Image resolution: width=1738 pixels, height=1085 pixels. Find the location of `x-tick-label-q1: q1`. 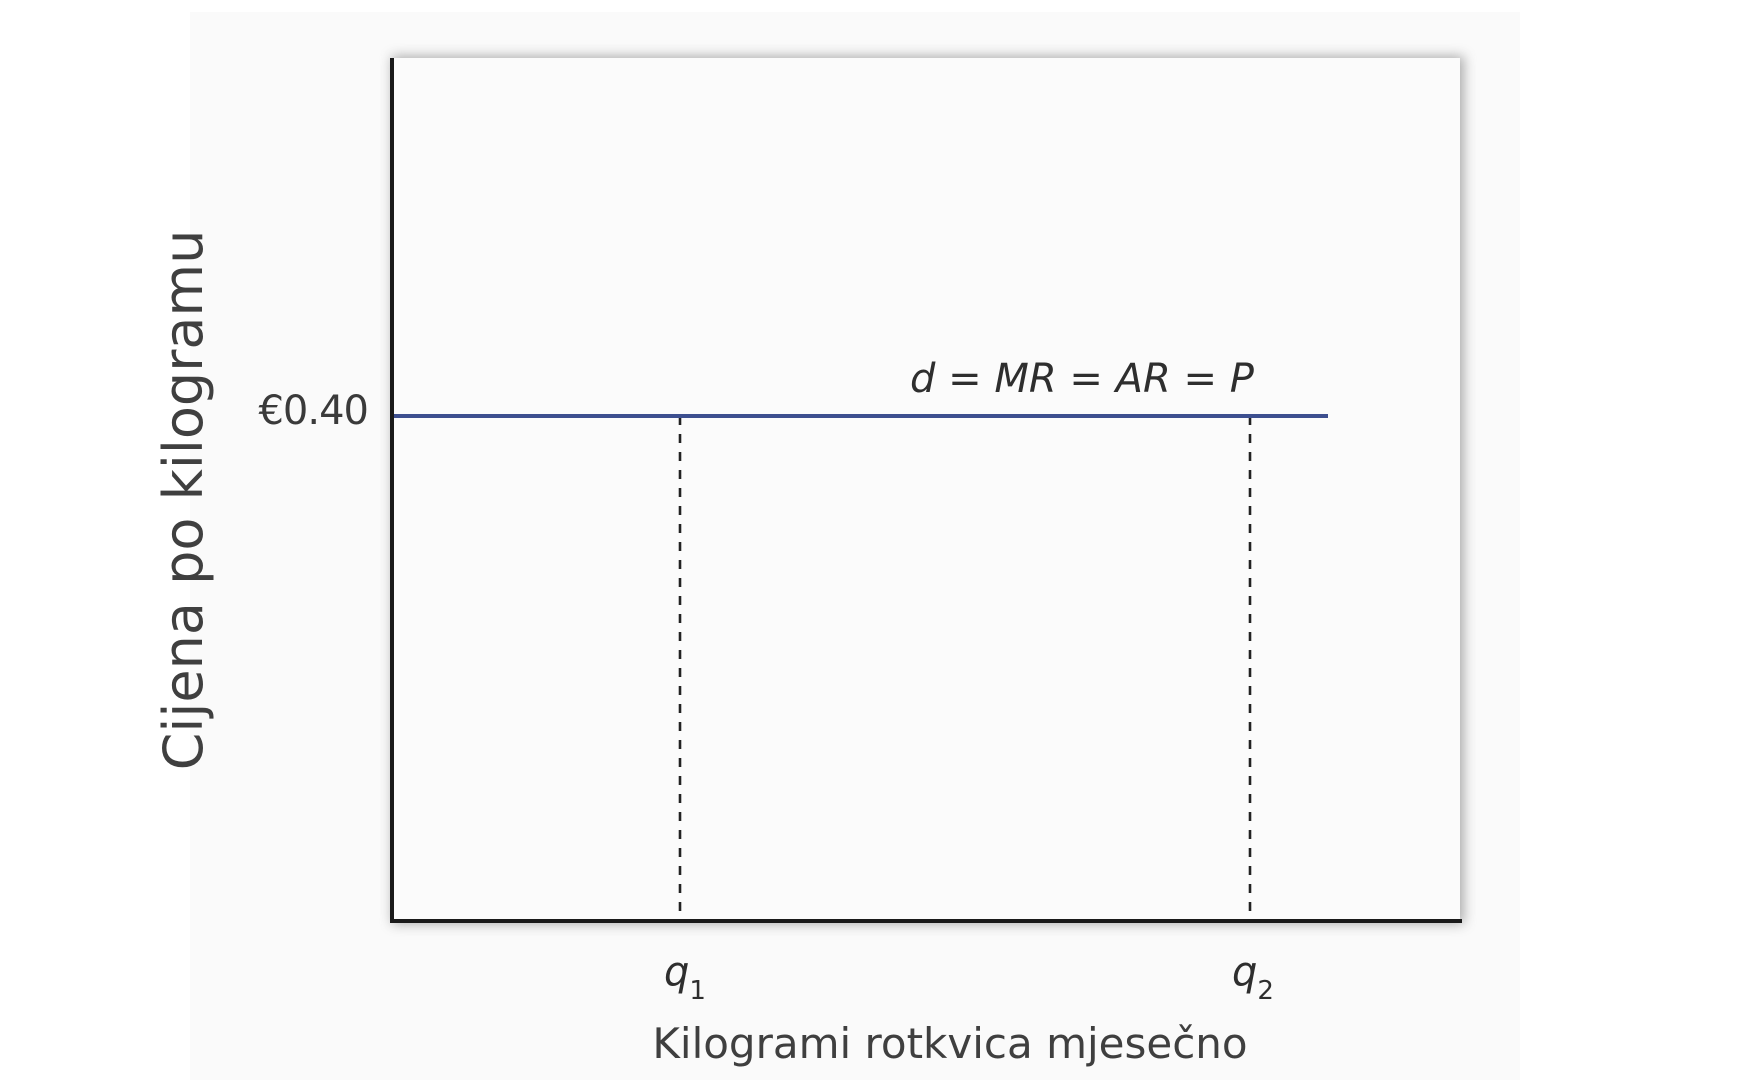

x-tick-label-q1: q1 is located at coordinates (685, 977).